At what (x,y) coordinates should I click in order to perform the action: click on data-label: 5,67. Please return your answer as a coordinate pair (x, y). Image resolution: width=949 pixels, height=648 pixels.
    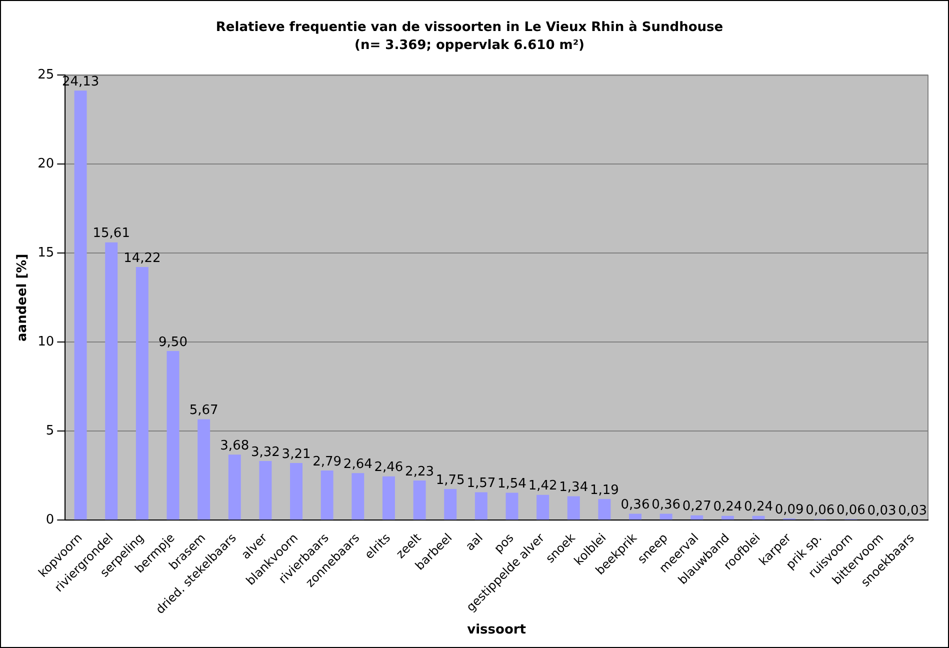
    Looking at the image, I should click on (203, 410).